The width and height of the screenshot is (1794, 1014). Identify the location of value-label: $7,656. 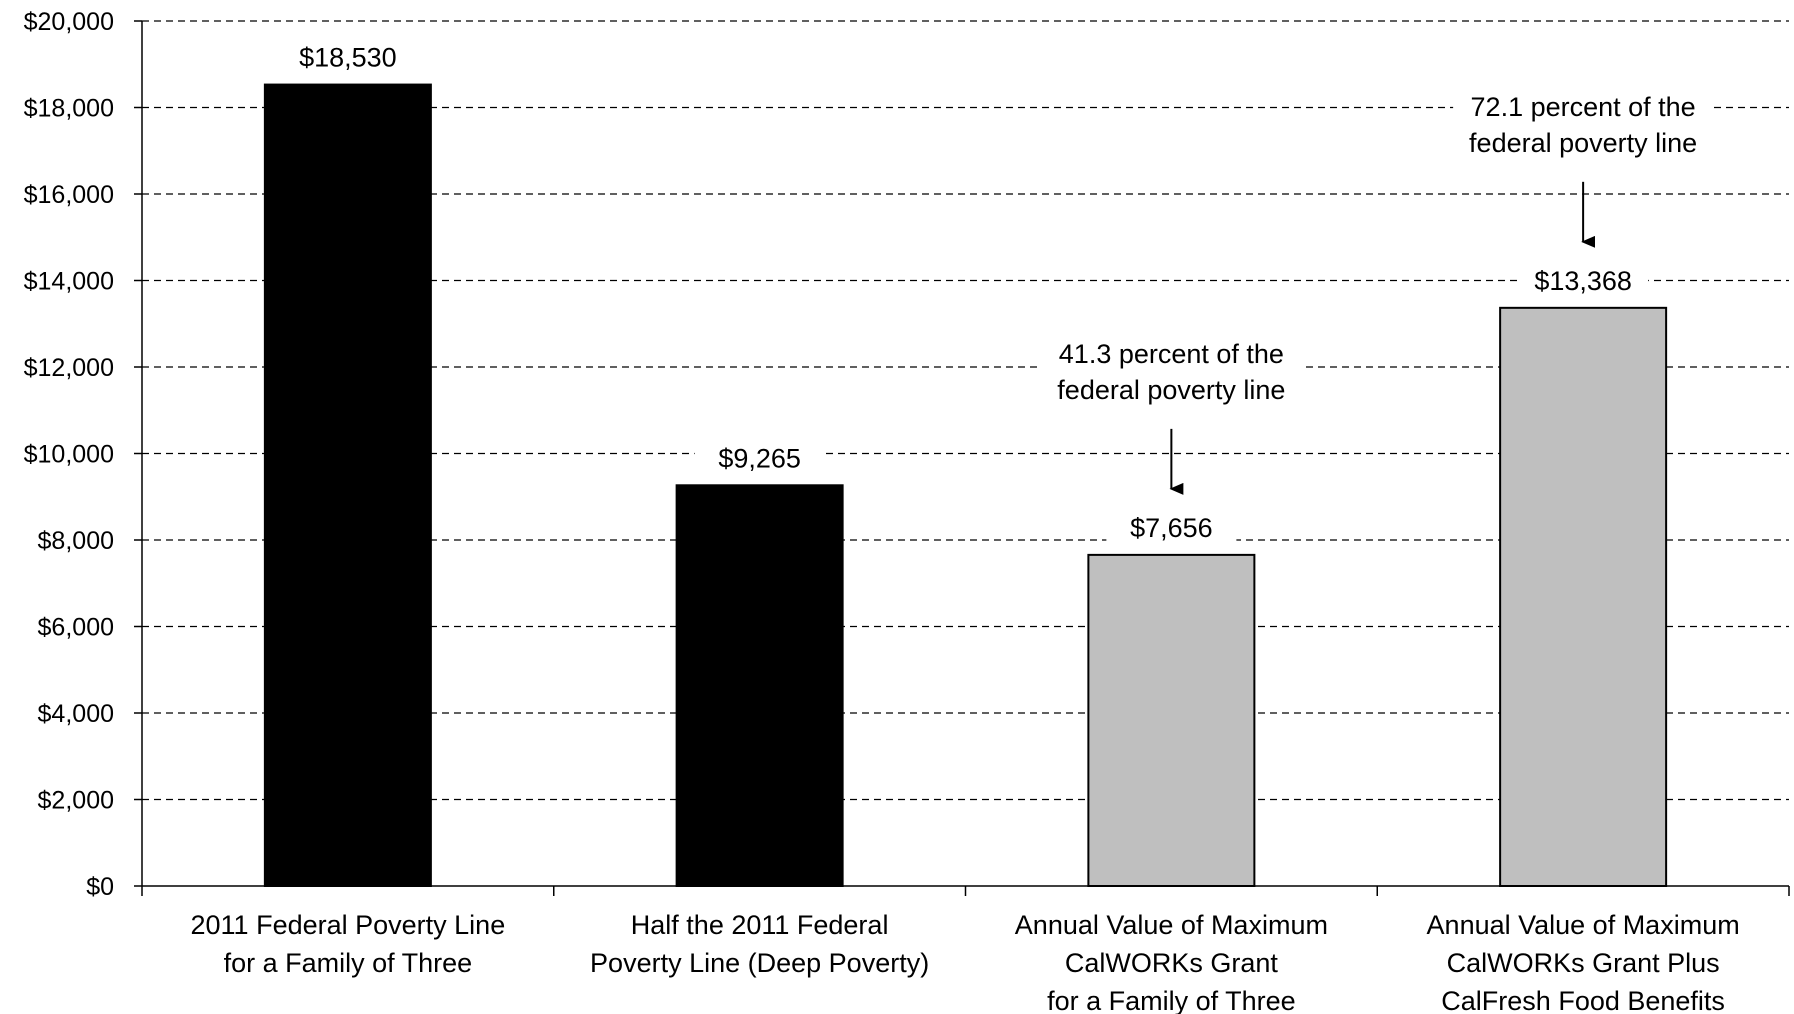
(1171, 528).